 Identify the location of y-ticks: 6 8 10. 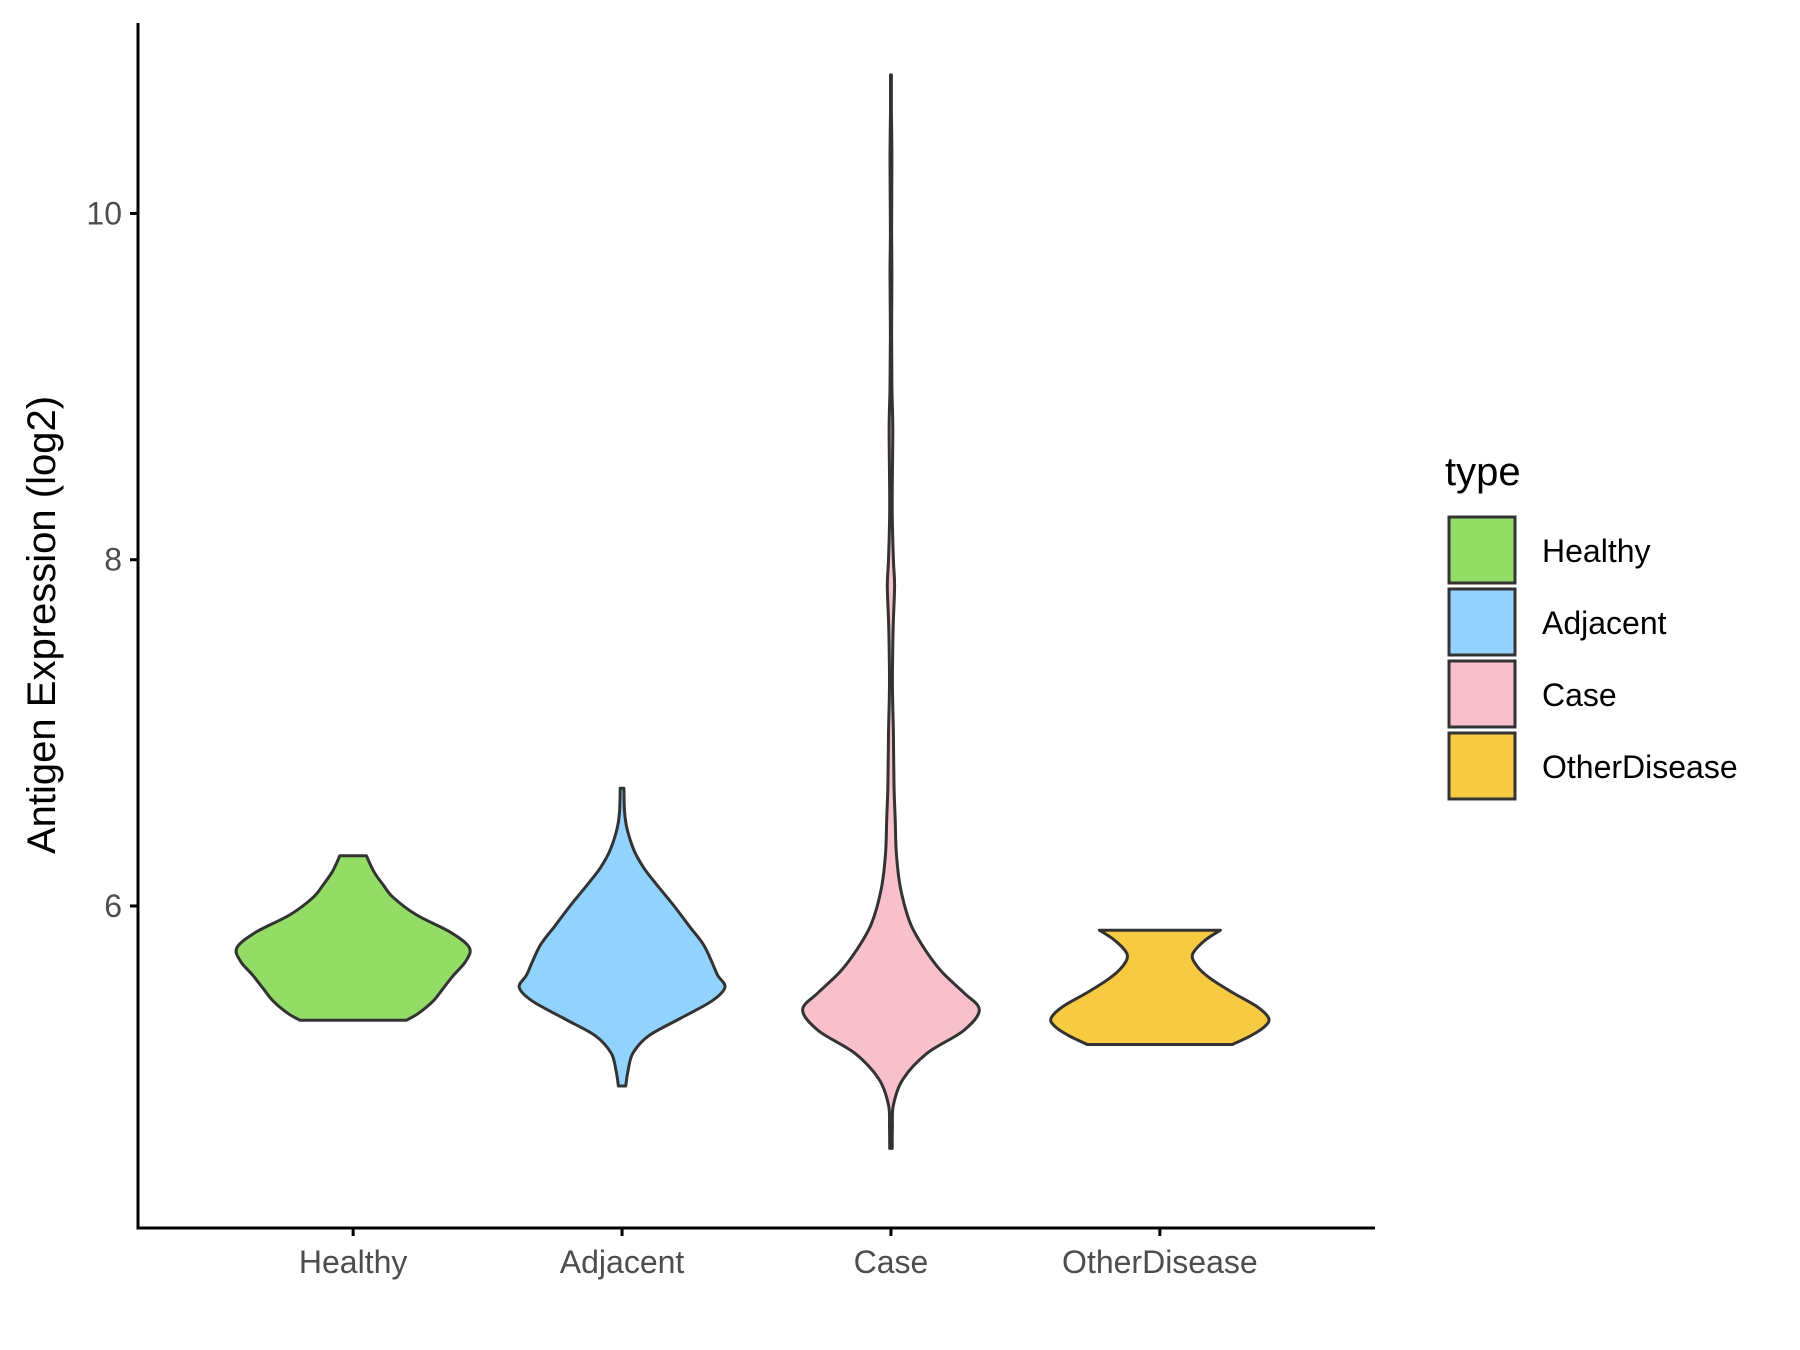
(112, 559).